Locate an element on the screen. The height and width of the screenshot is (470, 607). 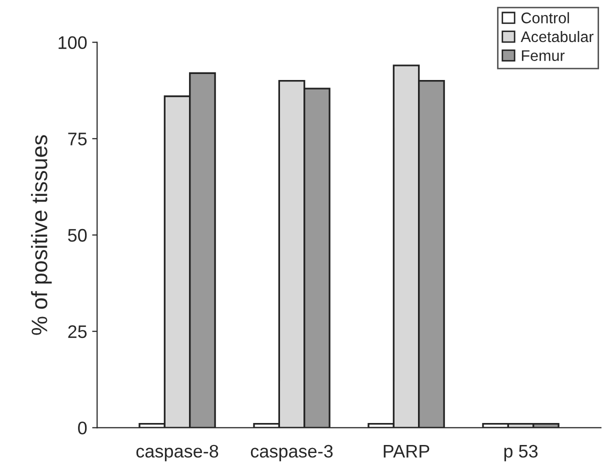
legend-label: Femur is located at coordinates (543, 55).